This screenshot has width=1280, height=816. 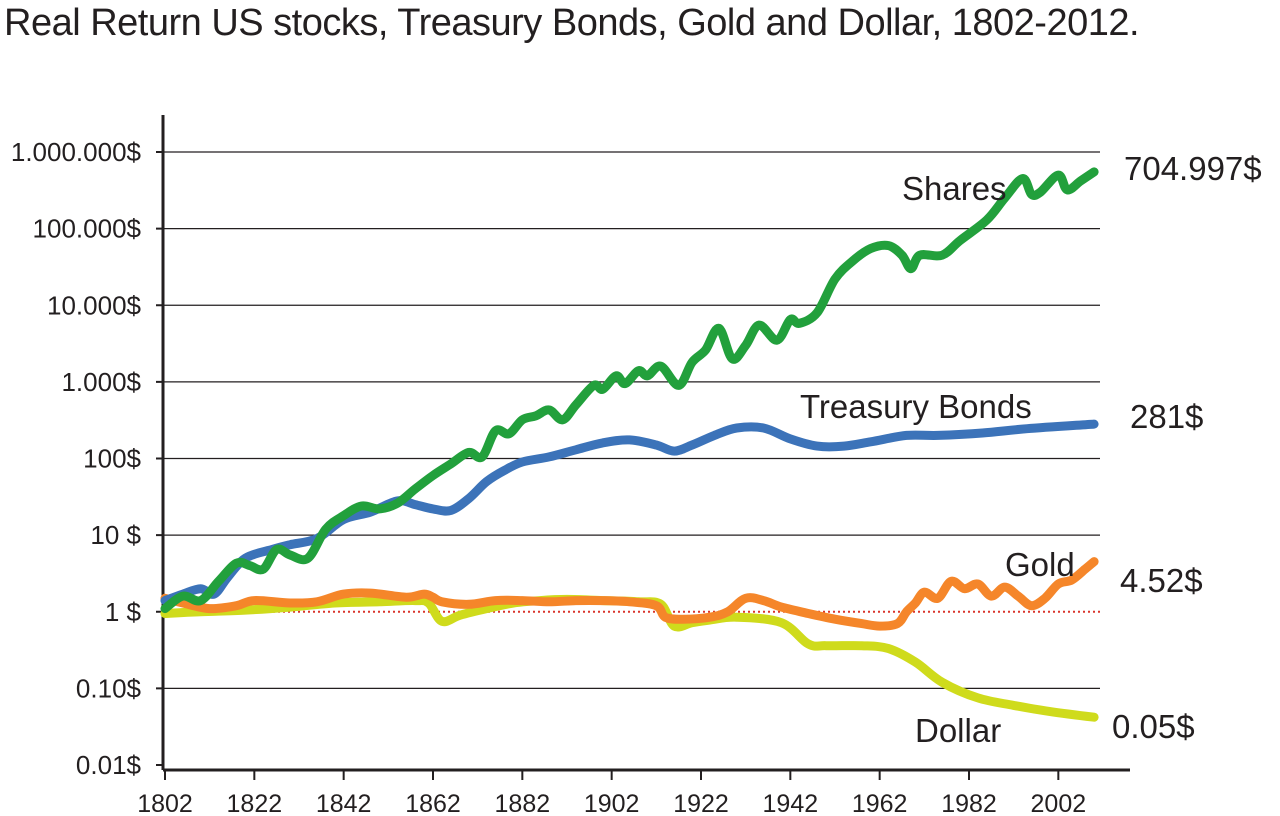 I want to click on x-tick-label-2002: 2002, so click(x=1059, y=803).